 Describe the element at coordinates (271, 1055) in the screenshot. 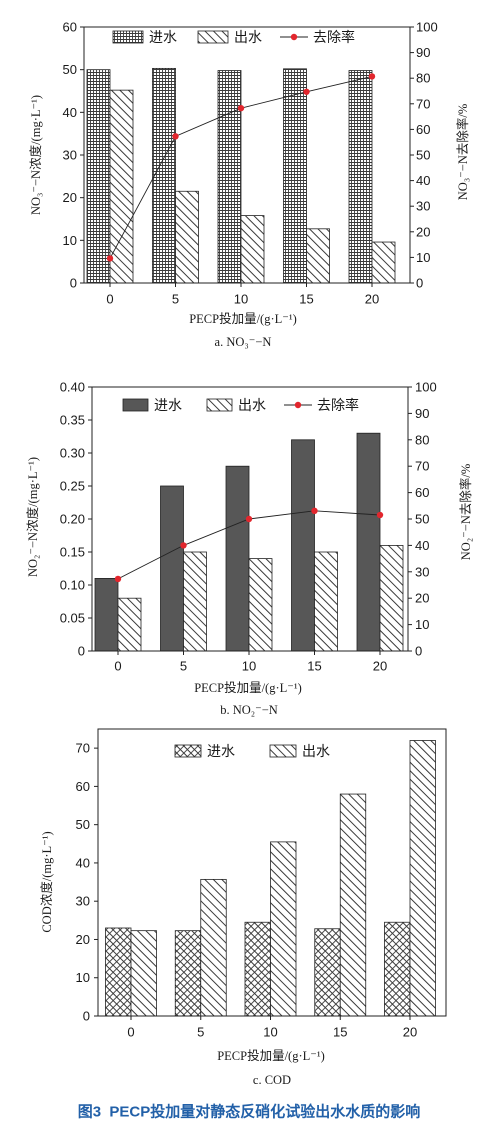

I see `x-axis-title: PECP投加量/(g·L⁻¹)` at that location.